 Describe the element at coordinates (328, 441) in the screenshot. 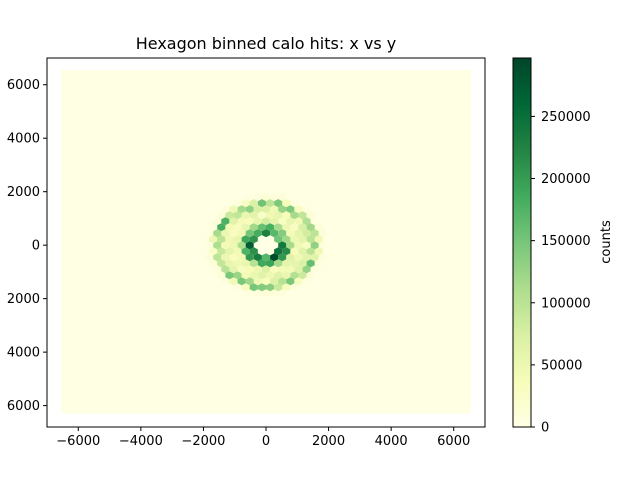

I see `x-tick-label: 2000` at that location.